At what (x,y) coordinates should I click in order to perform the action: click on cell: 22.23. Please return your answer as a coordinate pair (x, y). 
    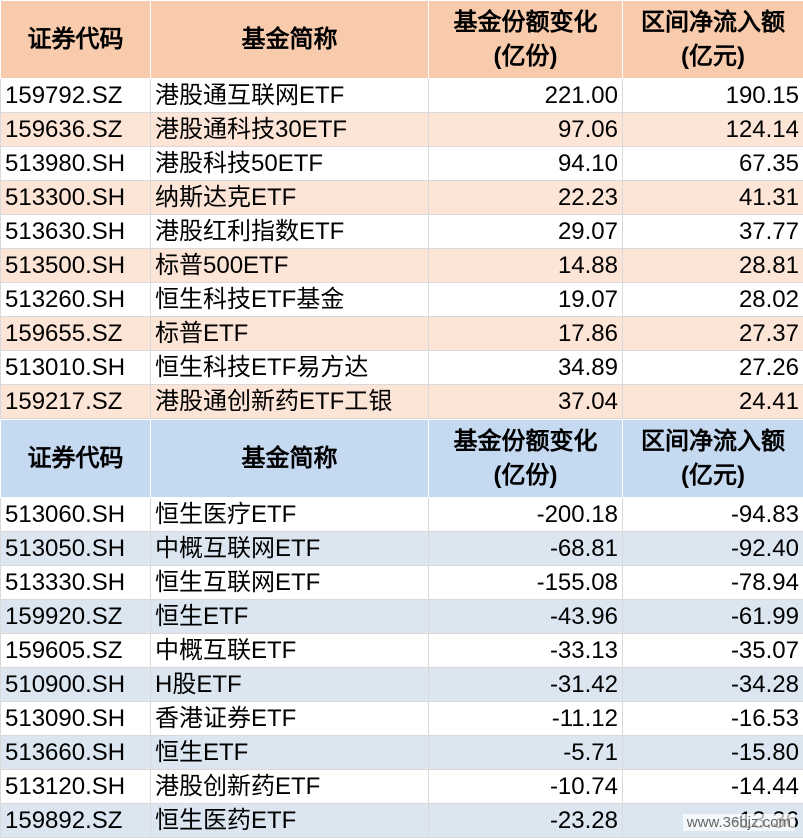
    Looking at the image, I should click on (526, 198).